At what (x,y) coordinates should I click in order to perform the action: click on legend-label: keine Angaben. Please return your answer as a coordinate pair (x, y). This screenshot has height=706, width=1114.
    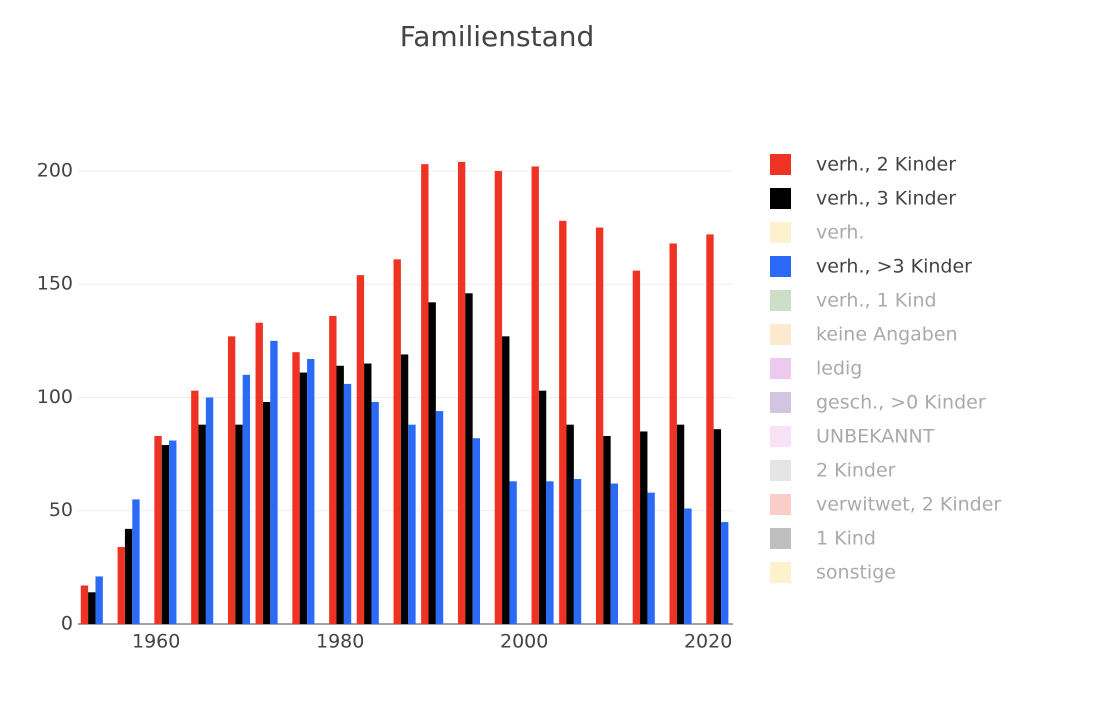
    Looking at the image, I should click on (887, 335).